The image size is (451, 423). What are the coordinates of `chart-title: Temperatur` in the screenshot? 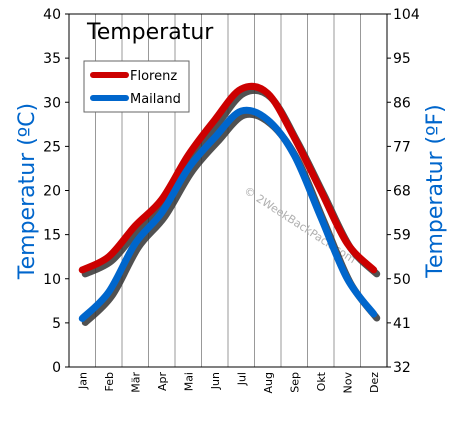 It's located at (150, 32).